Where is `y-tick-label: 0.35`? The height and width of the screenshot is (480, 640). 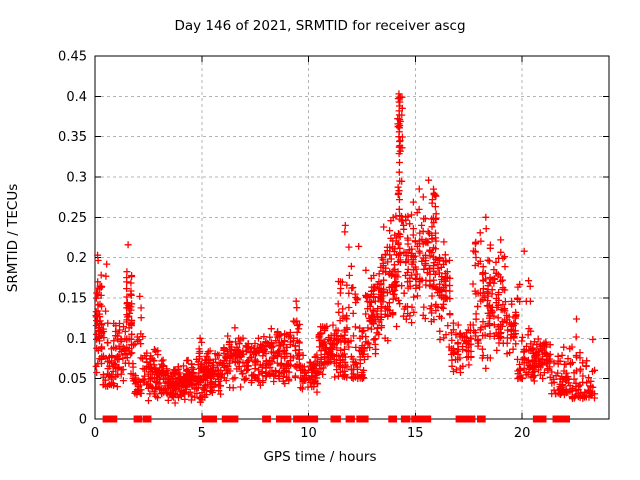 y-tick-label: 0.35 is located at coordinates (72, 137).